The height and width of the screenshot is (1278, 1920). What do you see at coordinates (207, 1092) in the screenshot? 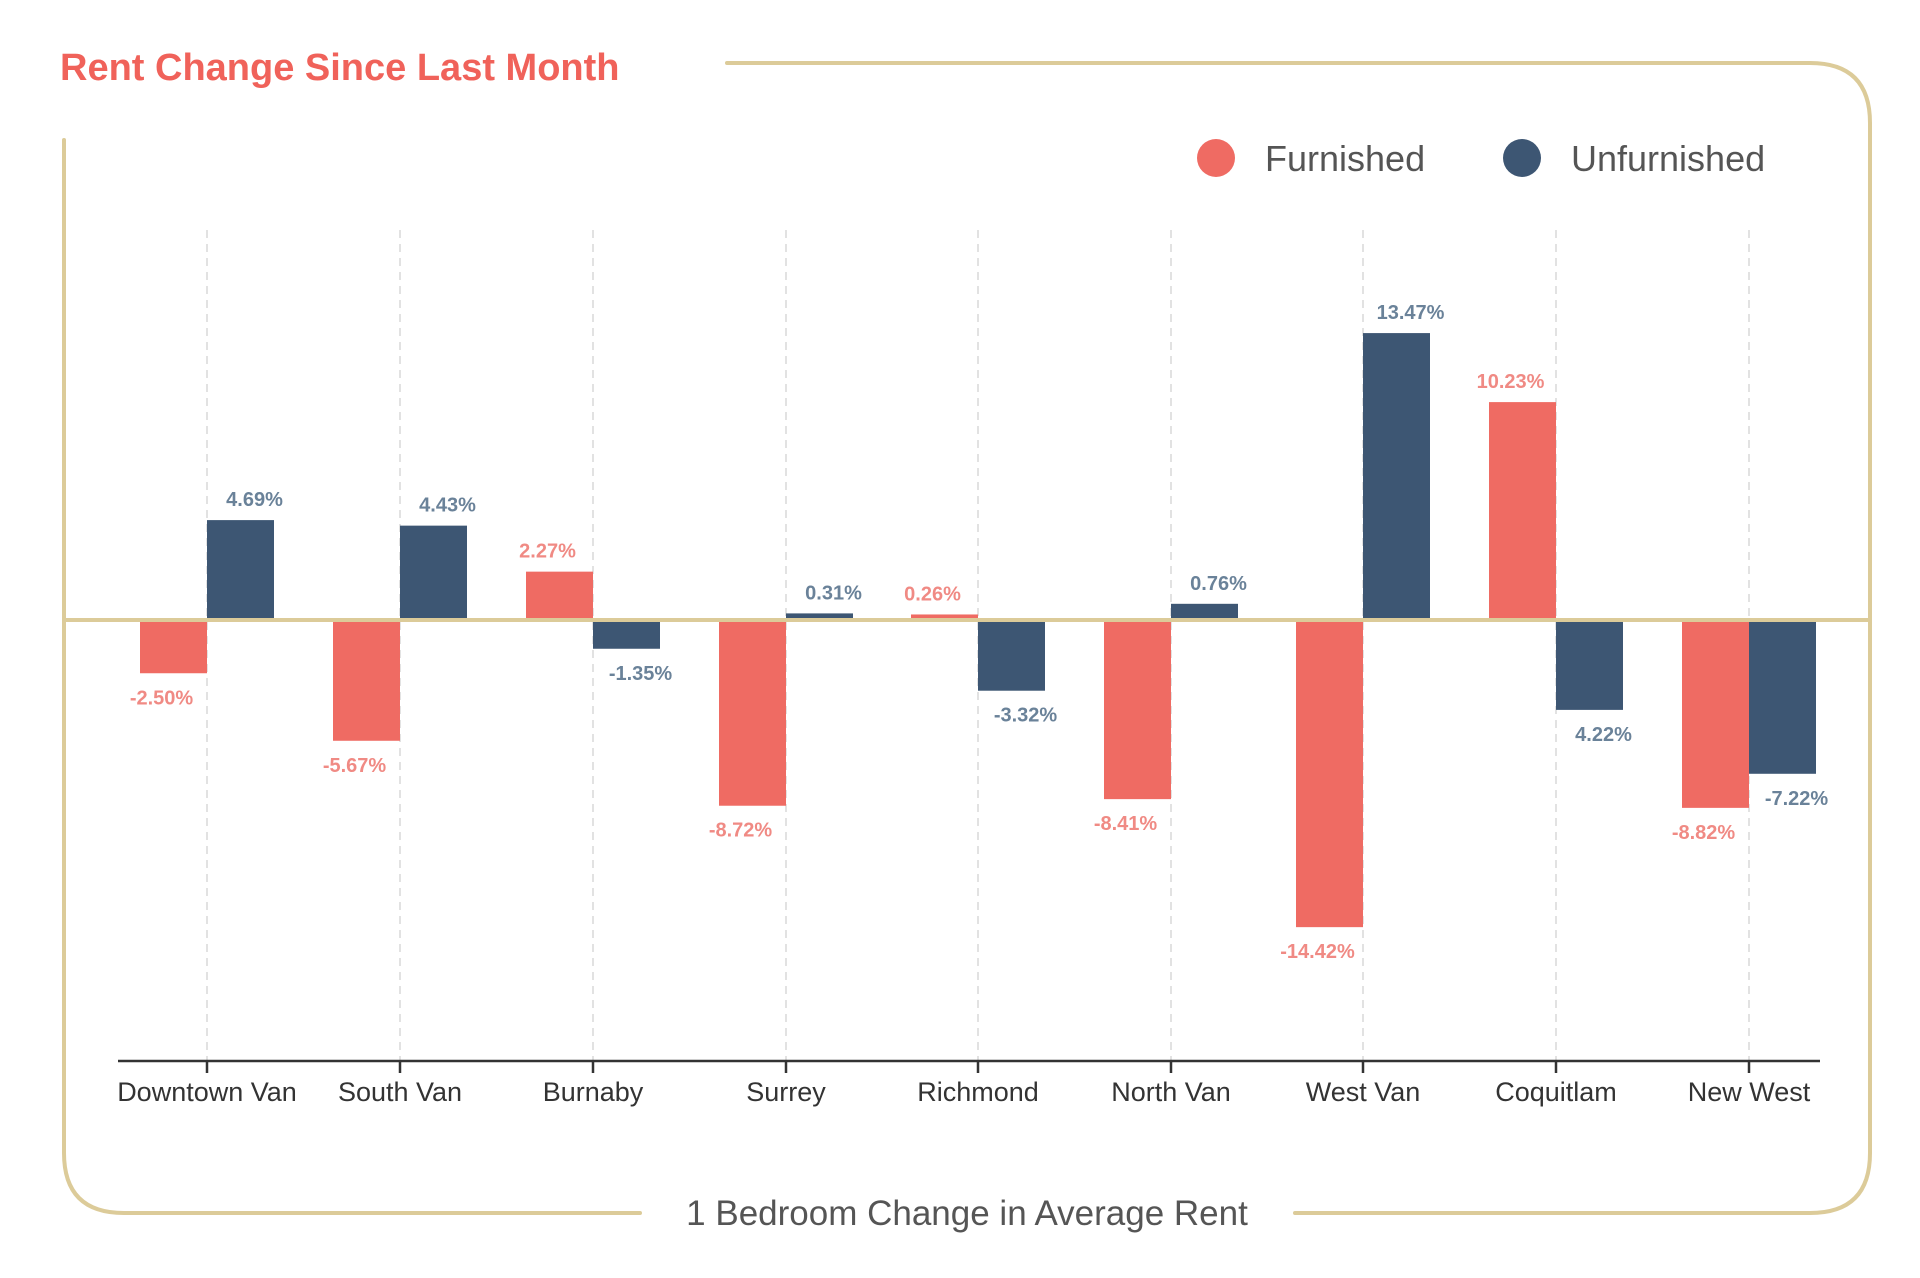
I see `x-tick-label-0: Downtown Van` at bounding box center [207, 1092].